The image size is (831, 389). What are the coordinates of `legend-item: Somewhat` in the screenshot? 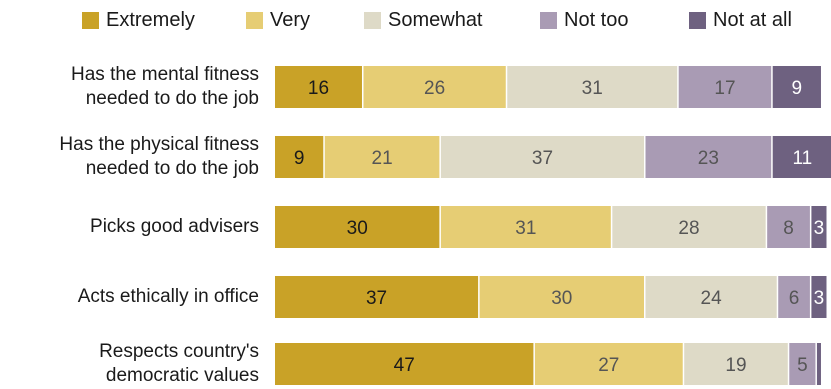 It's located at (423, 20).